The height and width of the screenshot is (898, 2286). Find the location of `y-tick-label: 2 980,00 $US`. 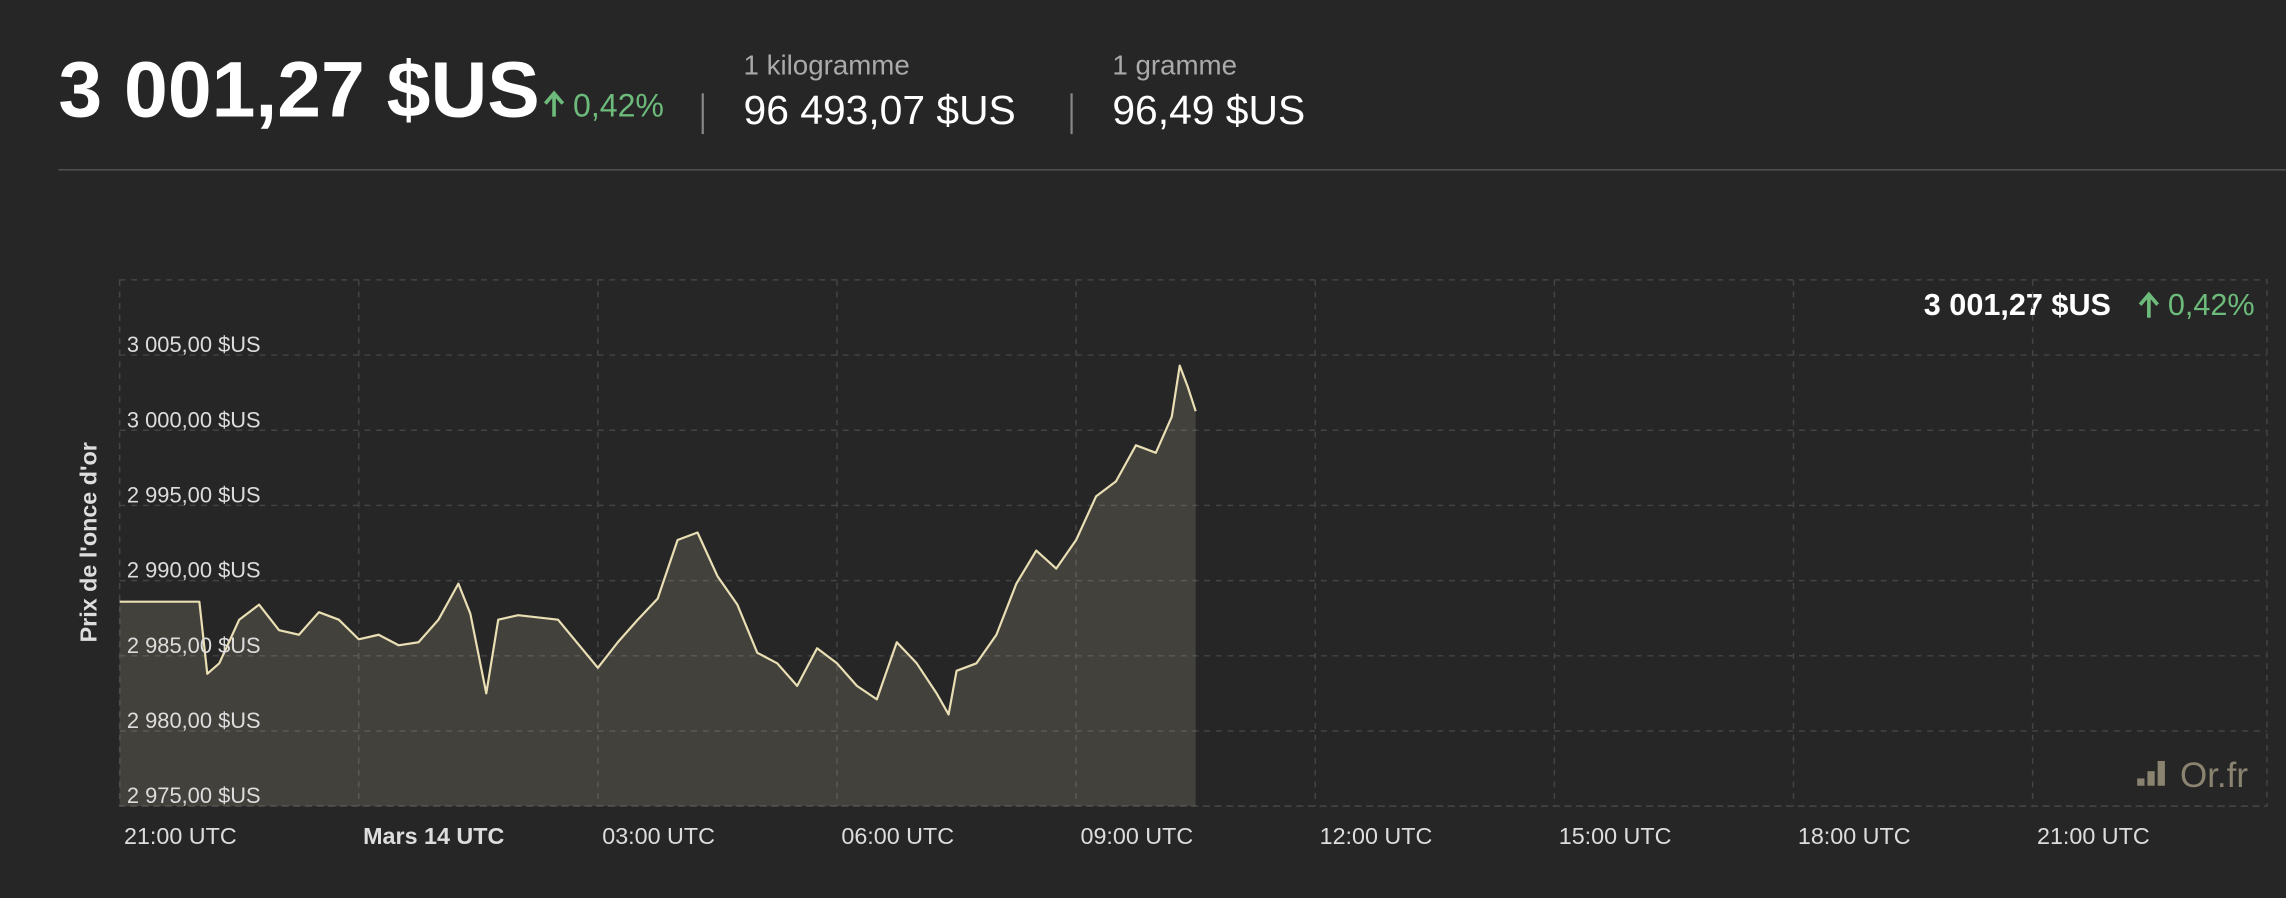

y-tick-label: 2 980,00 $US is located at coordinates (194, 720).